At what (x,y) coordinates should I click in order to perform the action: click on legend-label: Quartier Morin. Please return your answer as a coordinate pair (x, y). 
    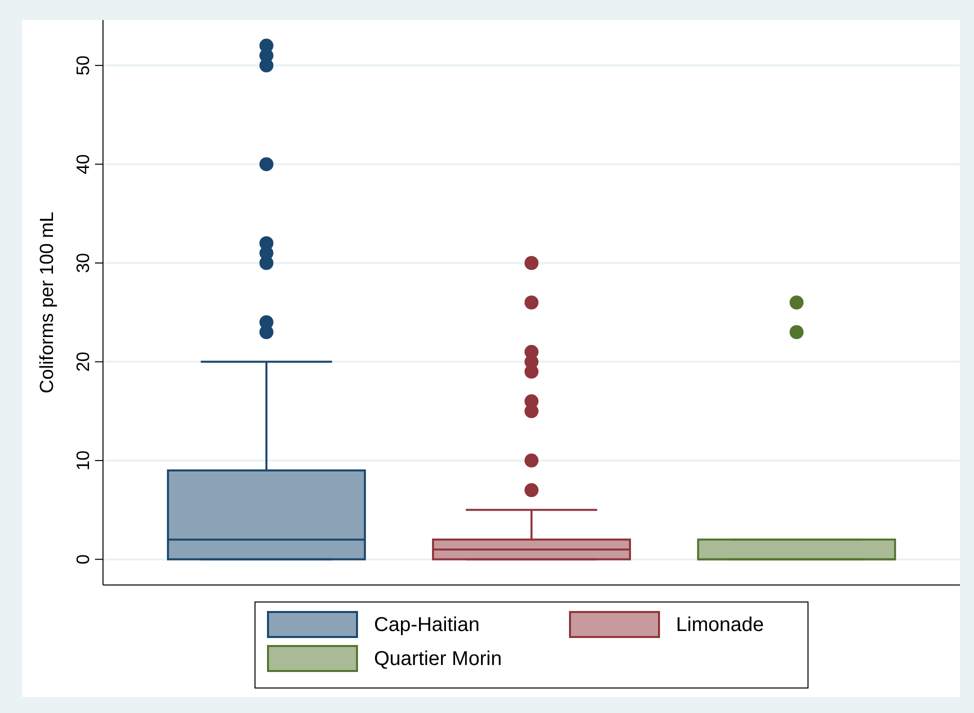
    Looking at the image, I should click on (438, 659).